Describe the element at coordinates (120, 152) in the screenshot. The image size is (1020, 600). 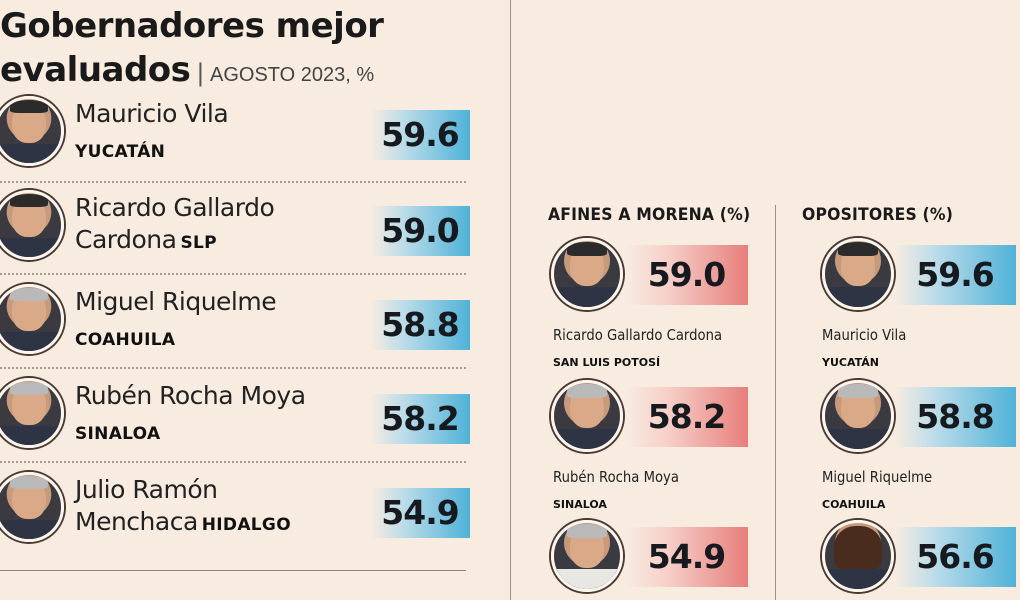
I see `row-1-state: YUCATÁN` at that location.